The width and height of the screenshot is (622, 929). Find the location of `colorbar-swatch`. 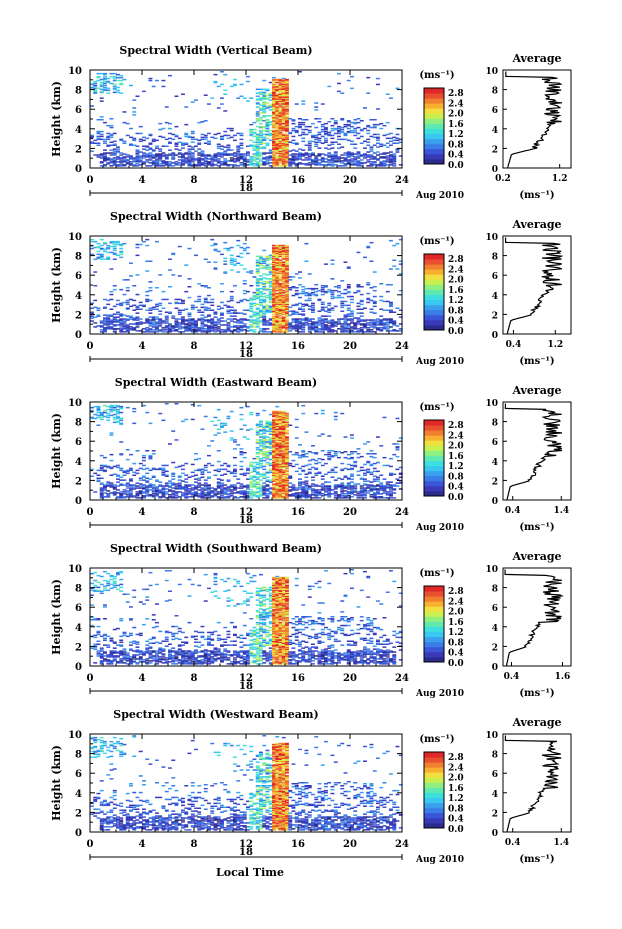

colorbar-swatch is located at coordinates (434, 277).